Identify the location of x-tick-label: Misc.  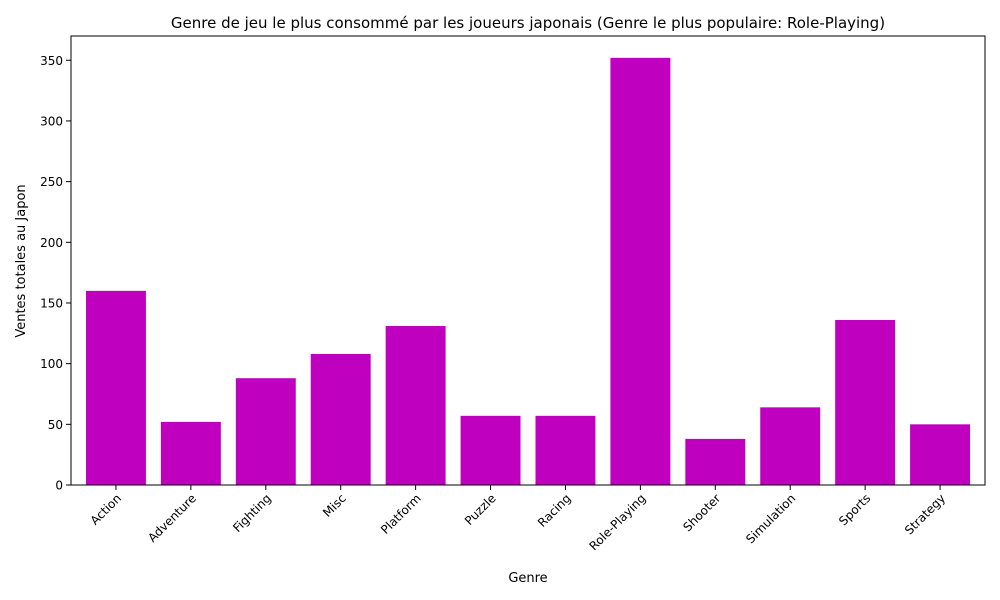
(334, 505).